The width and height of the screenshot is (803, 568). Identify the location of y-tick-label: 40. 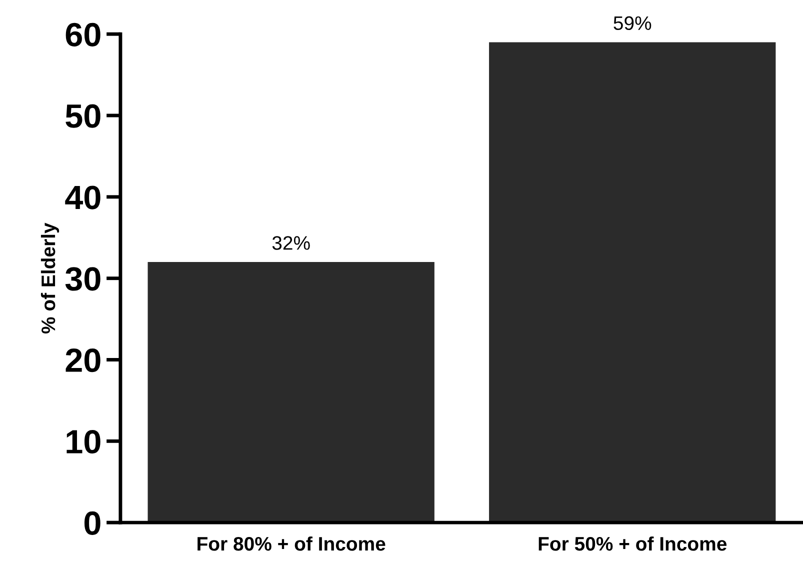
(82, 198).